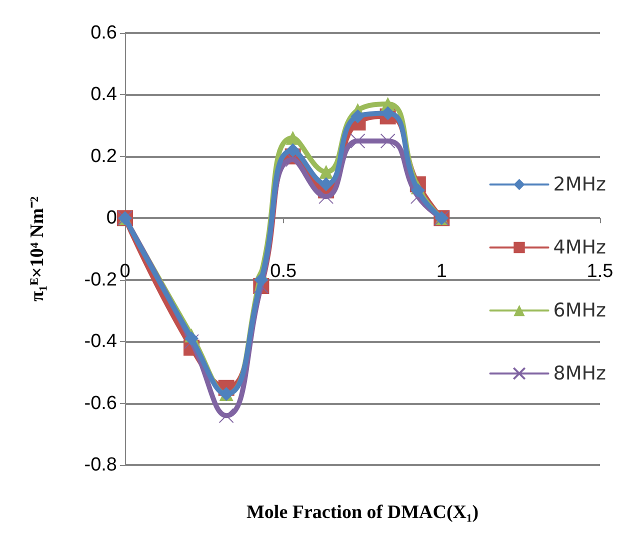 The image size is (623, 538). I want to click on legend-label: 2MHz, so click(579, 185).